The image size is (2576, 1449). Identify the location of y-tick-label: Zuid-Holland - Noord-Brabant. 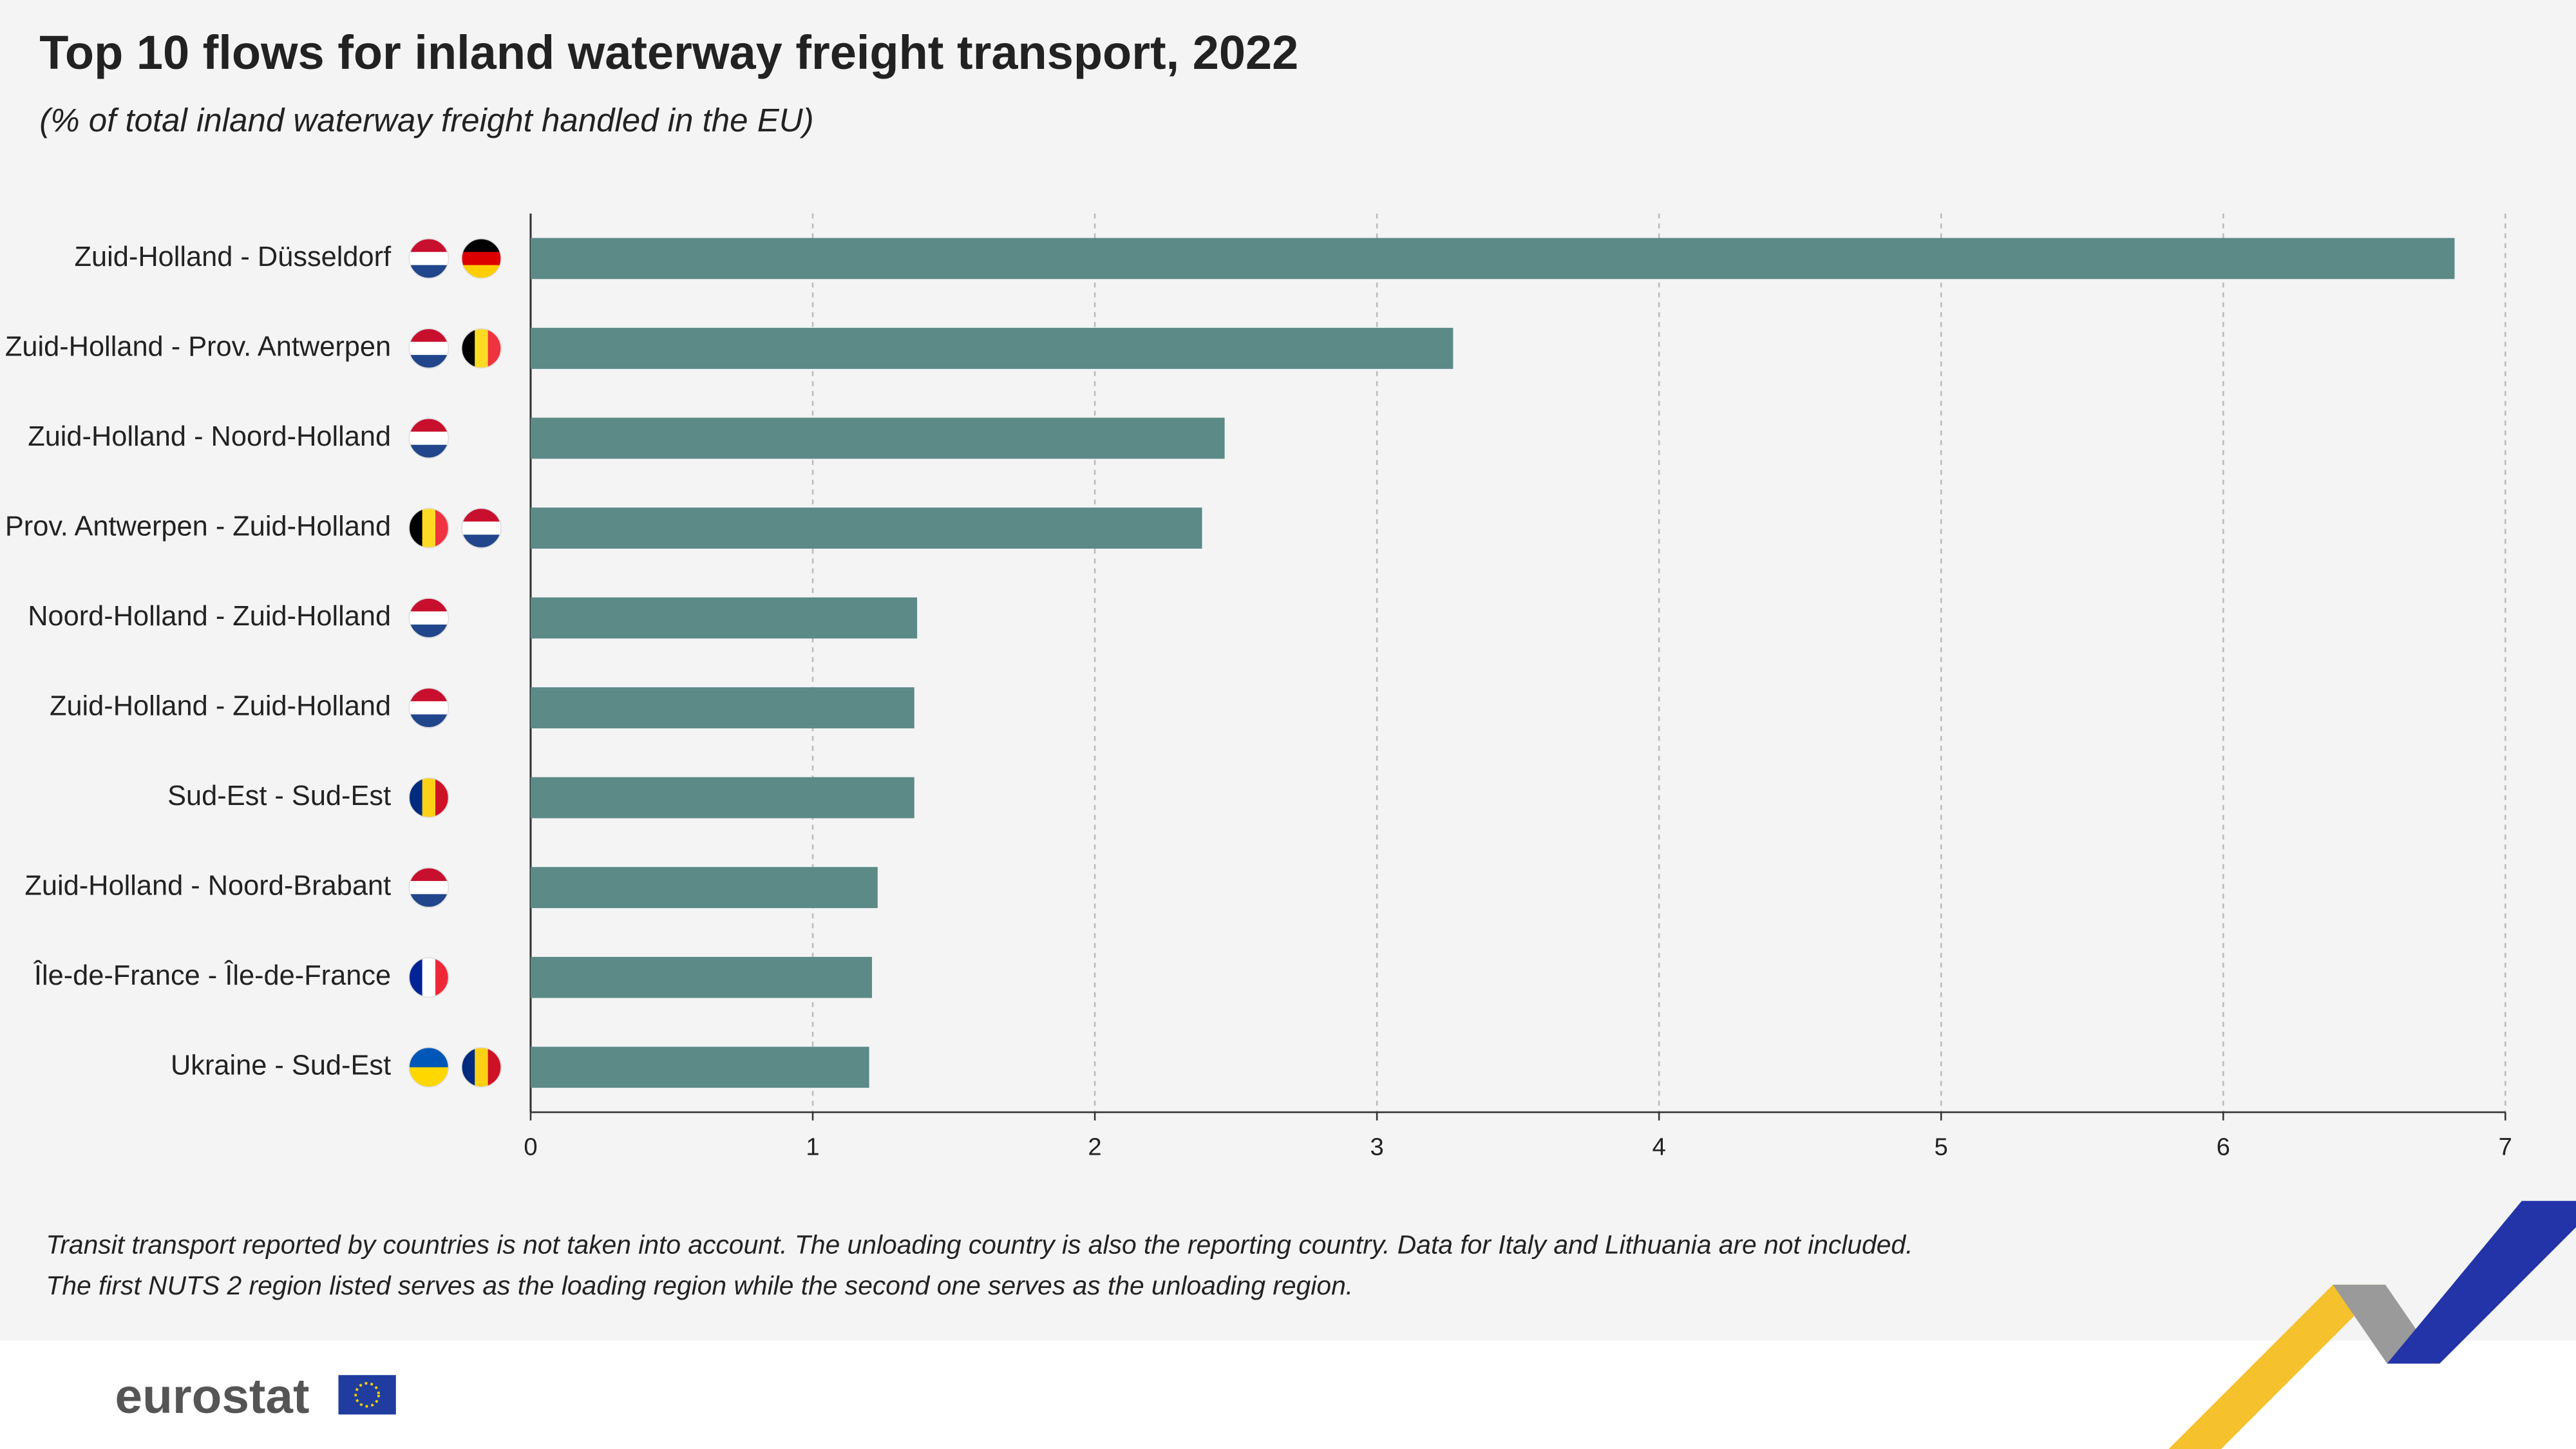
(207, 886).